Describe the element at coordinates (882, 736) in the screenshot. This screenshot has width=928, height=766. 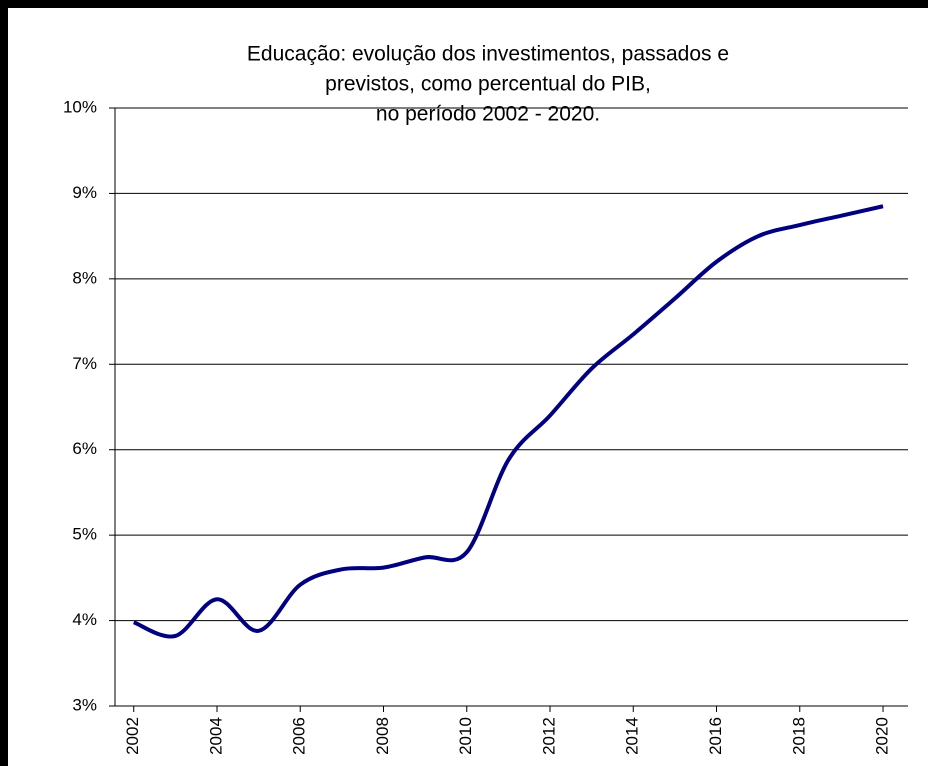
I see `x-tick-label: 2020` at that location.